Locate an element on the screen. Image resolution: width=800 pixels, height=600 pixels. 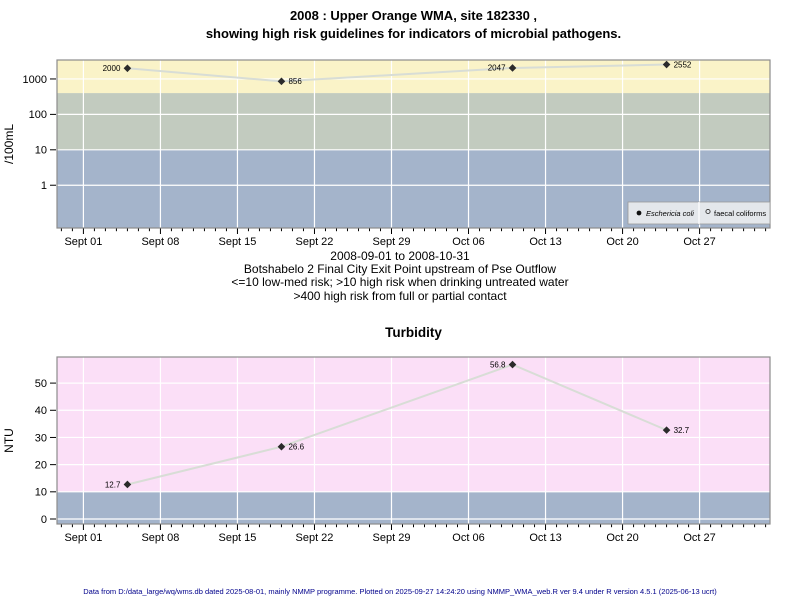
turbidity-chart-title: Turbidity is located at coordinates (413, 332).